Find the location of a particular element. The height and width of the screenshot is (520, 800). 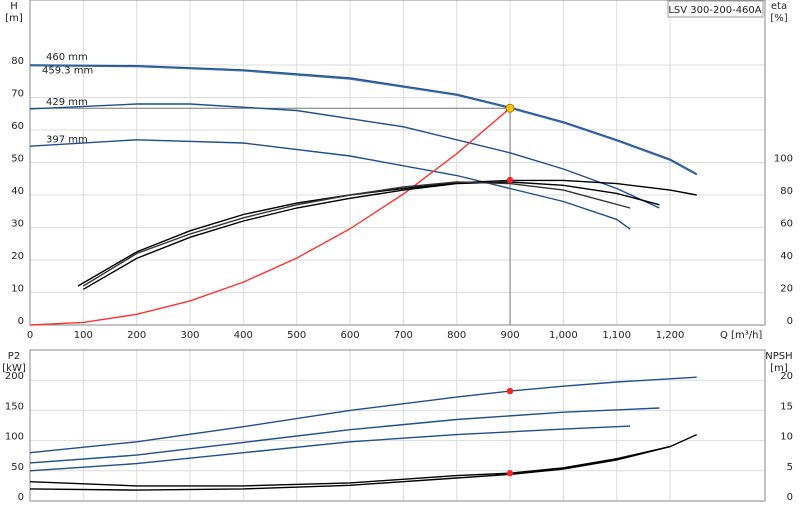

x-tick-label: 300 is located at coordinates (189, 335).